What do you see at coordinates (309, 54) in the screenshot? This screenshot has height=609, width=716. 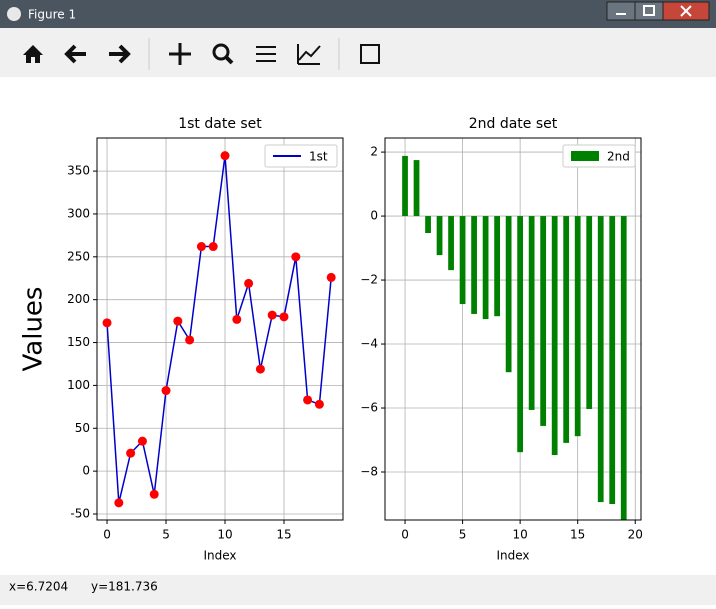 I see `edit-axes-button` at bounding box center [309, 54].